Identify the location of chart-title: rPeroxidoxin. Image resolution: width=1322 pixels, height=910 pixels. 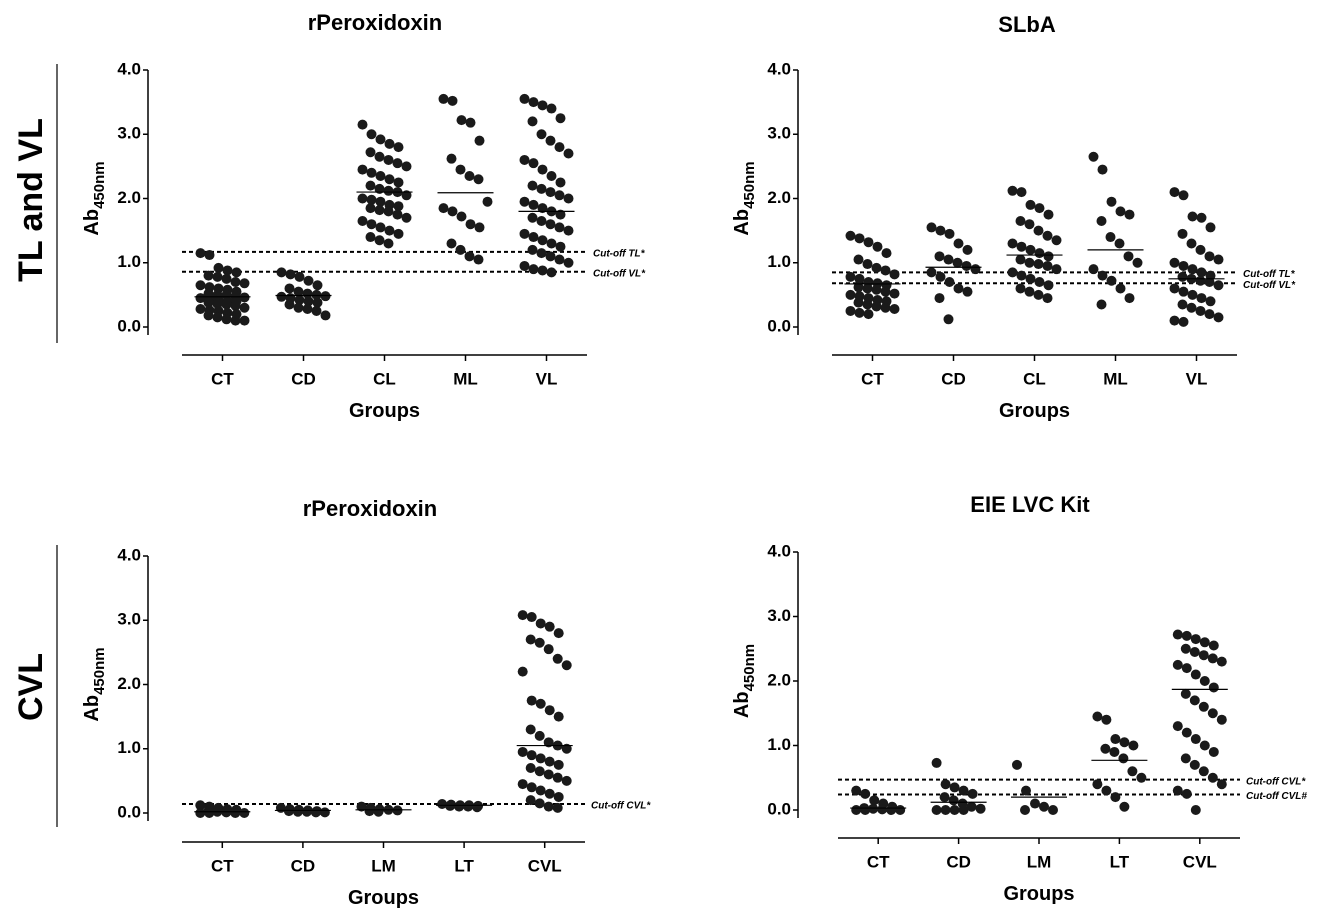
(370, 508).